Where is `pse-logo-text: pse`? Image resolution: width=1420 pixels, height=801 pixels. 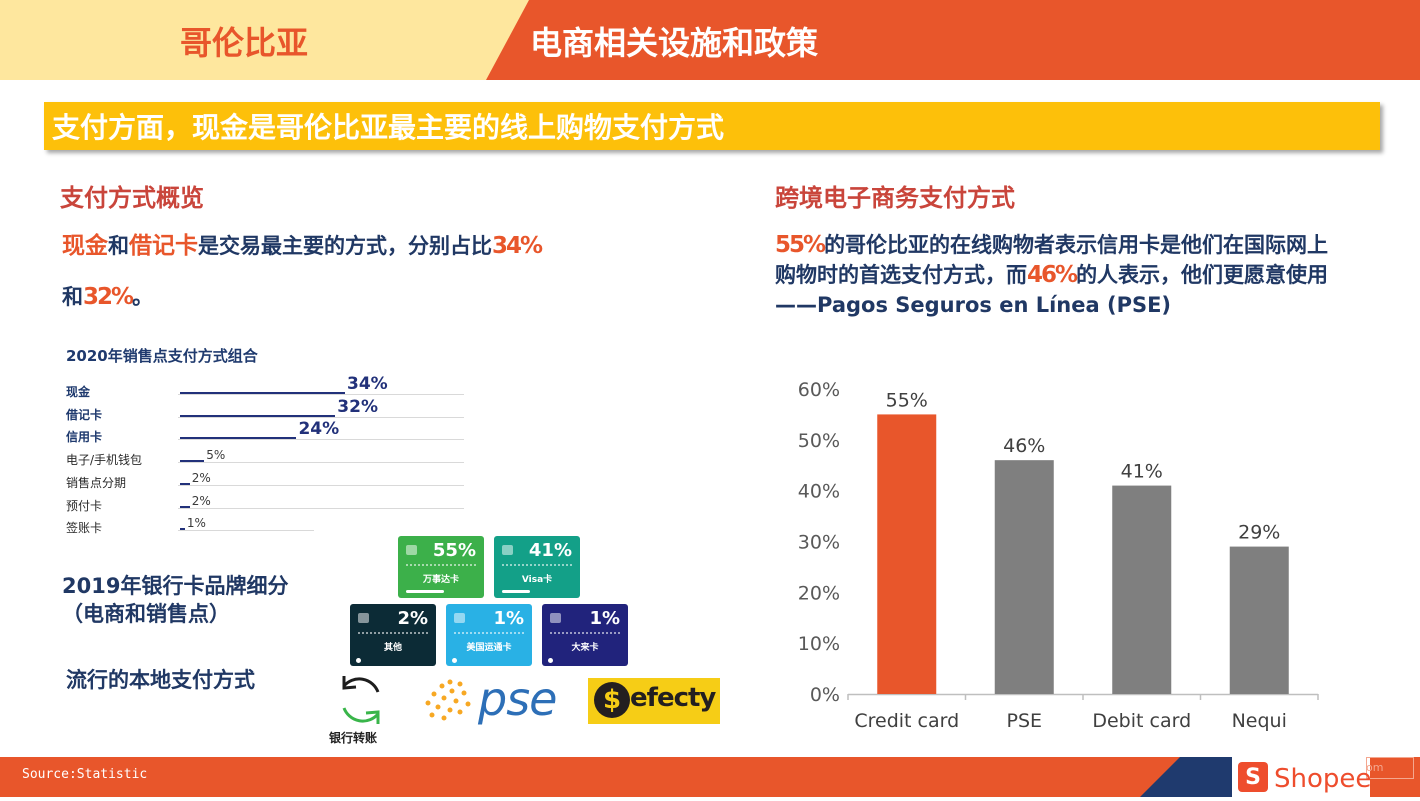
pse-logo-text: pse is located at coordinates (517, 699).